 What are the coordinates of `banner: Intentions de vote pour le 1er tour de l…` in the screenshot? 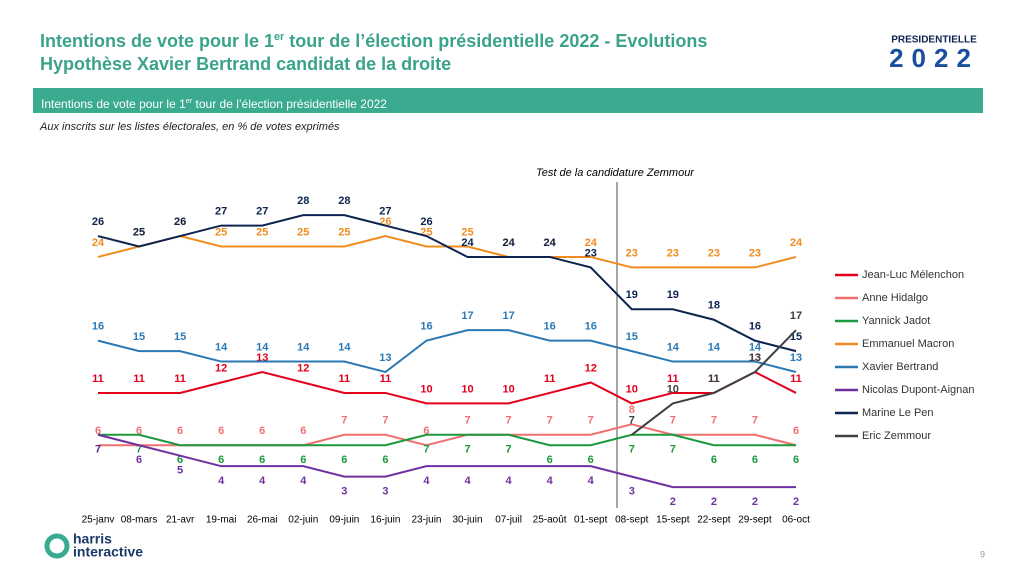 It's located at (508, 100).